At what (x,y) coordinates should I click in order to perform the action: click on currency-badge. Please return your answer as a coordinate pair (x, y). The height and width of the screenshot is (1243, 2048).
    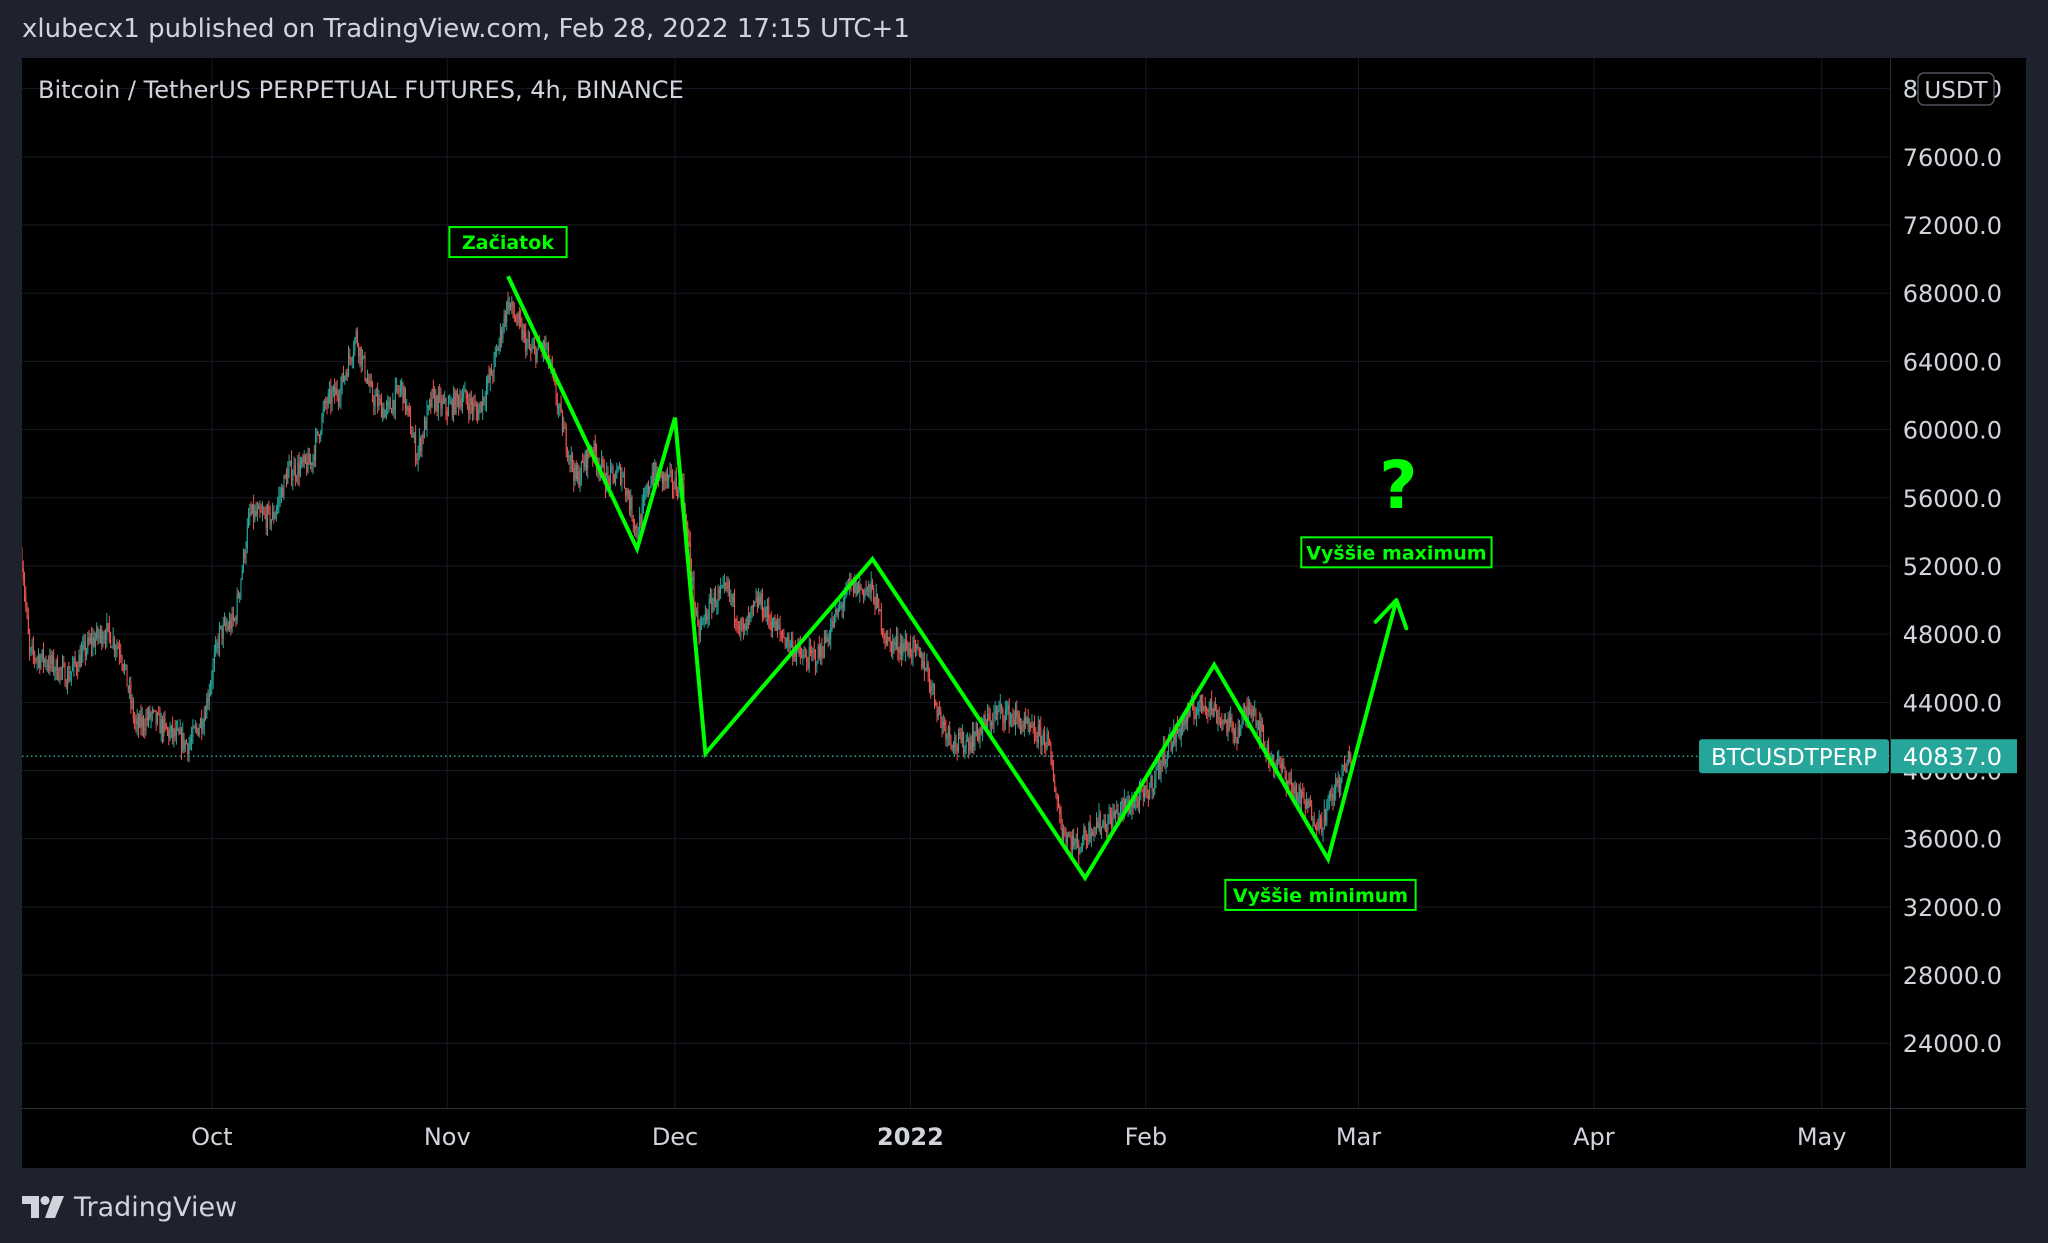
    Looking at the image, I should click on (1956, 89).